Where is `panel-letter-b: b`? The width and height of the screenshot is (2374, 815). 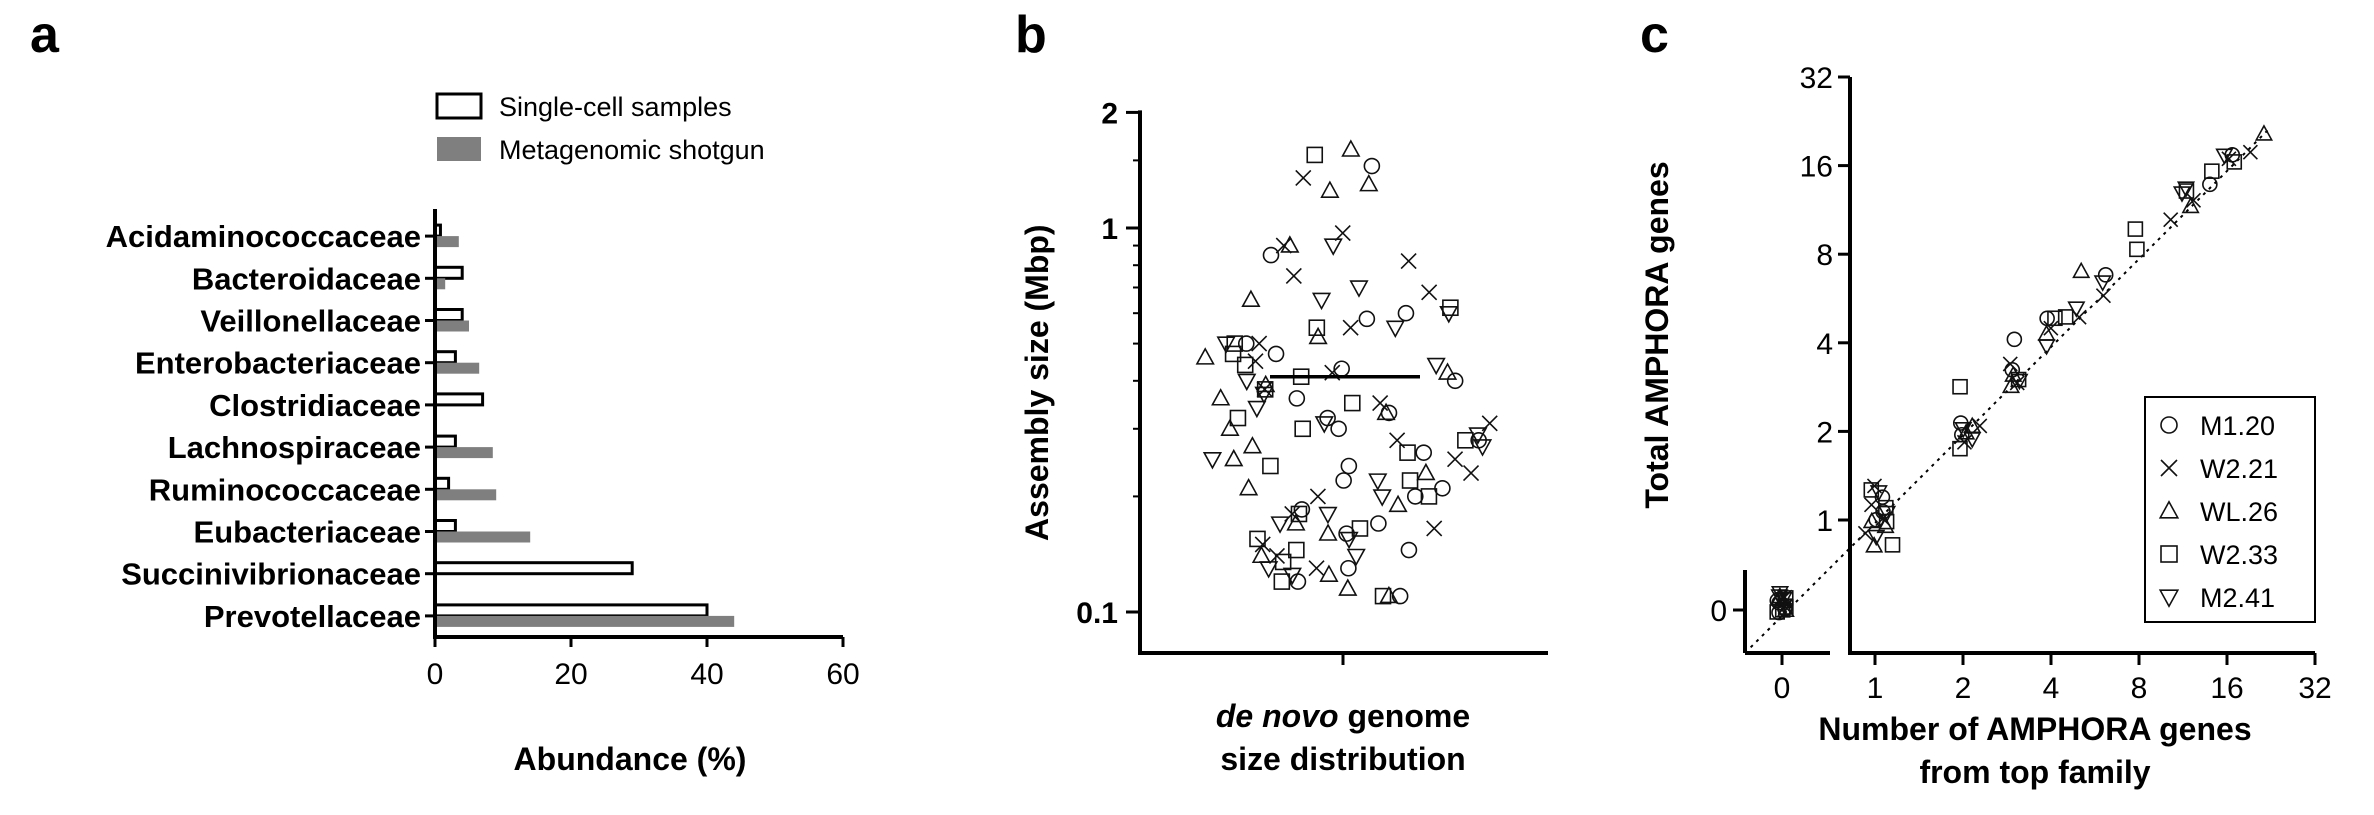
panel-letter-b: b is located at coordinates (1031, 35).